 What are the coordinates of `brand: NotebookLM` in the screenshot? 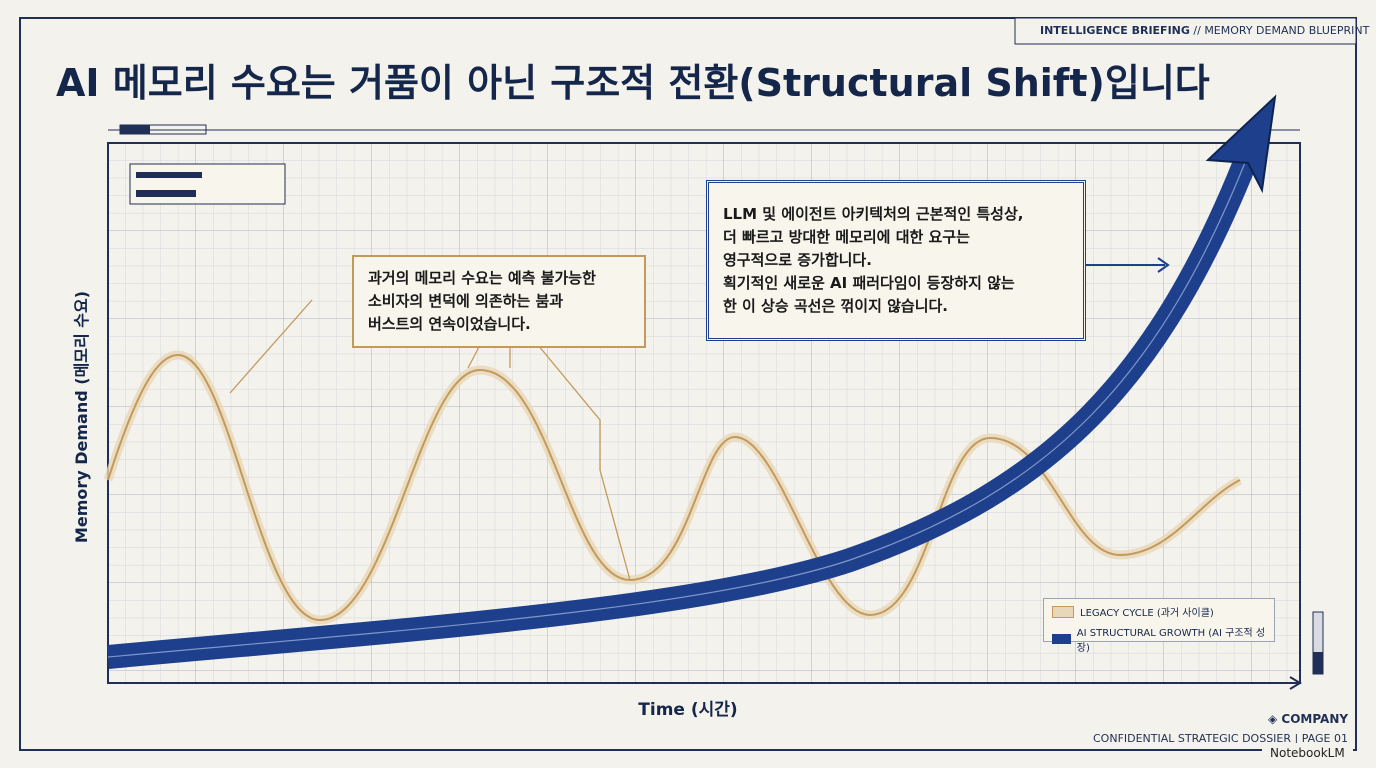 It's located at (1307, 753).